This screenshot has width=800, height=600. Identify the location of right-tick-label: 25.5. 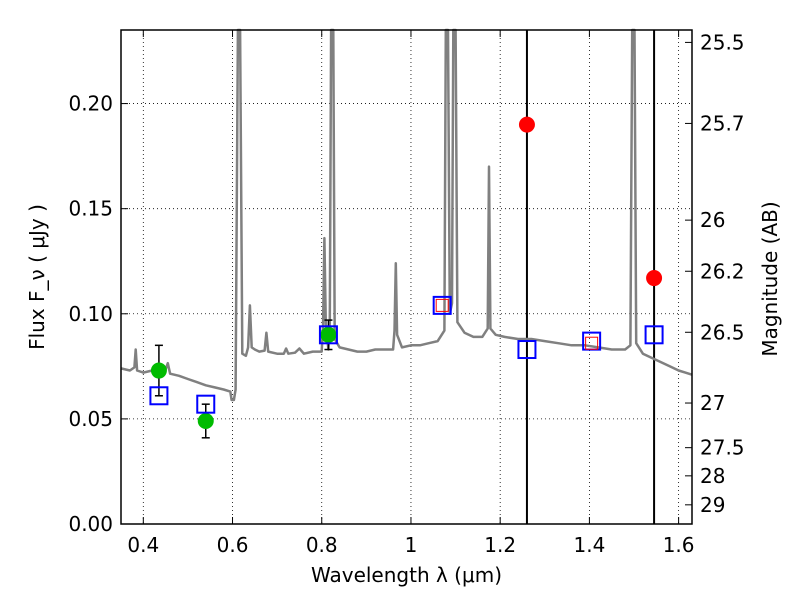
(722, 42).